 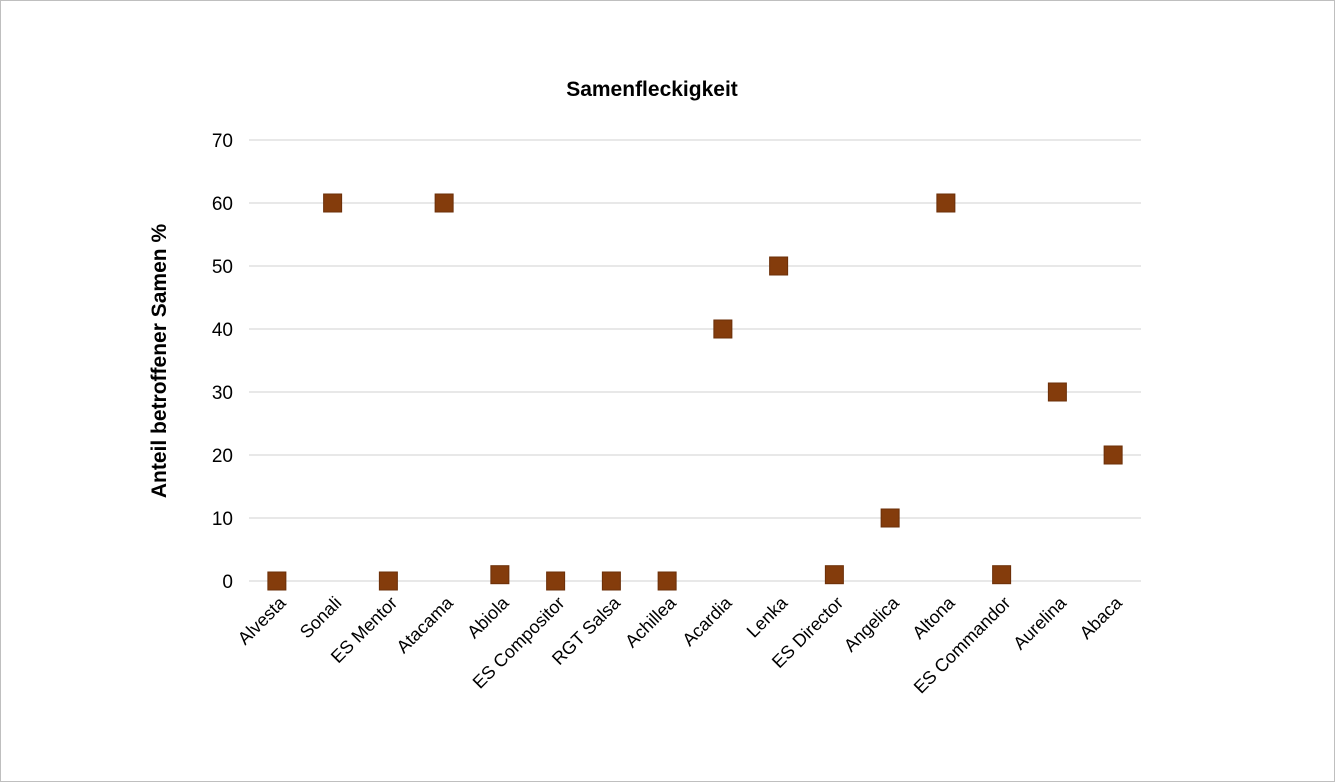 What do you see at coordinates (768, 617) in the screenshot?
I see `x-tick-label: Lenka` at bounding box center [768, 617].